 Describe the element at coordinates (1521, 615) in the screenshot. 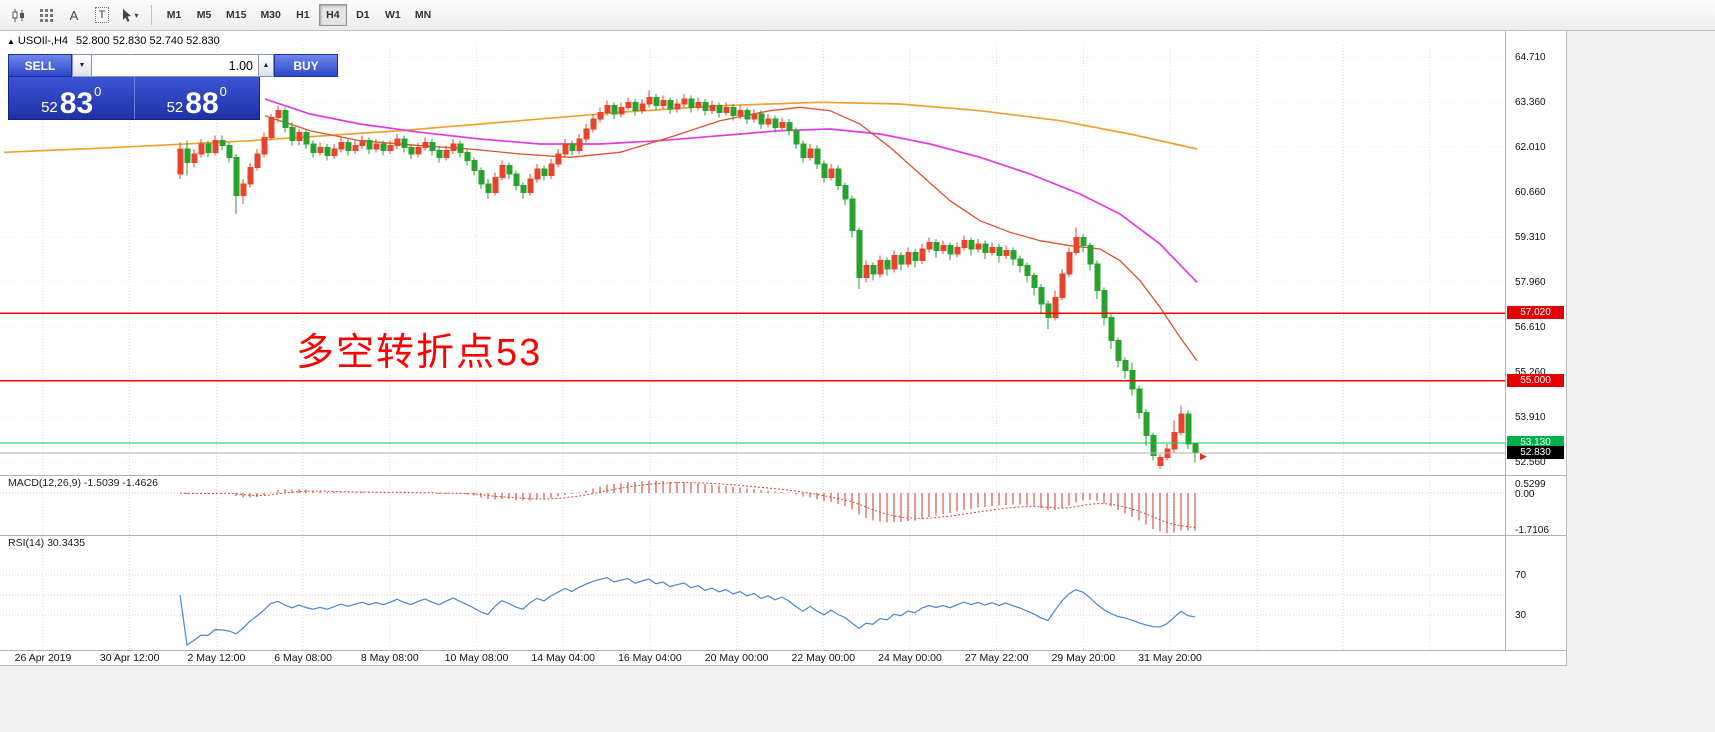

I see `rsi-level-label: 30` at that location.